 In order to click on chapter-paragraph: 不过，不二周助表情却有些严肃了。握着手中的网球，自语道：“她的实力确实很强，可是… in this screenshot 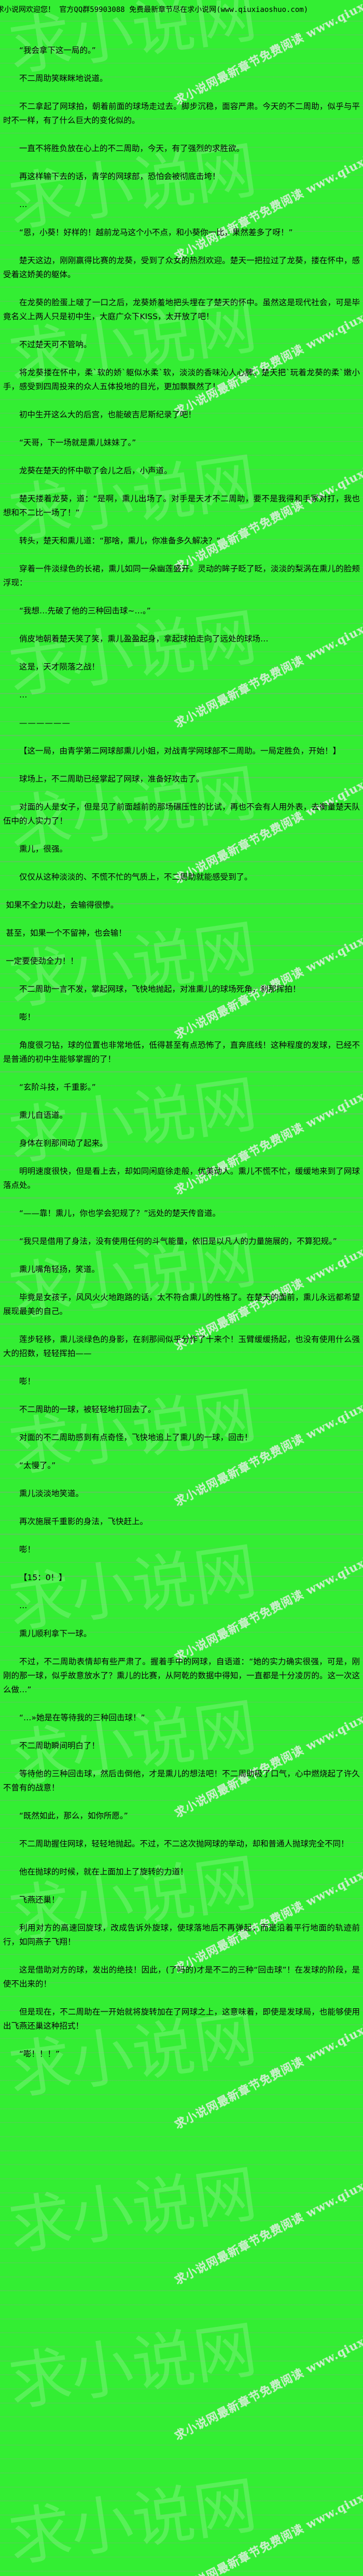, I will do `click(181, 1675)`.